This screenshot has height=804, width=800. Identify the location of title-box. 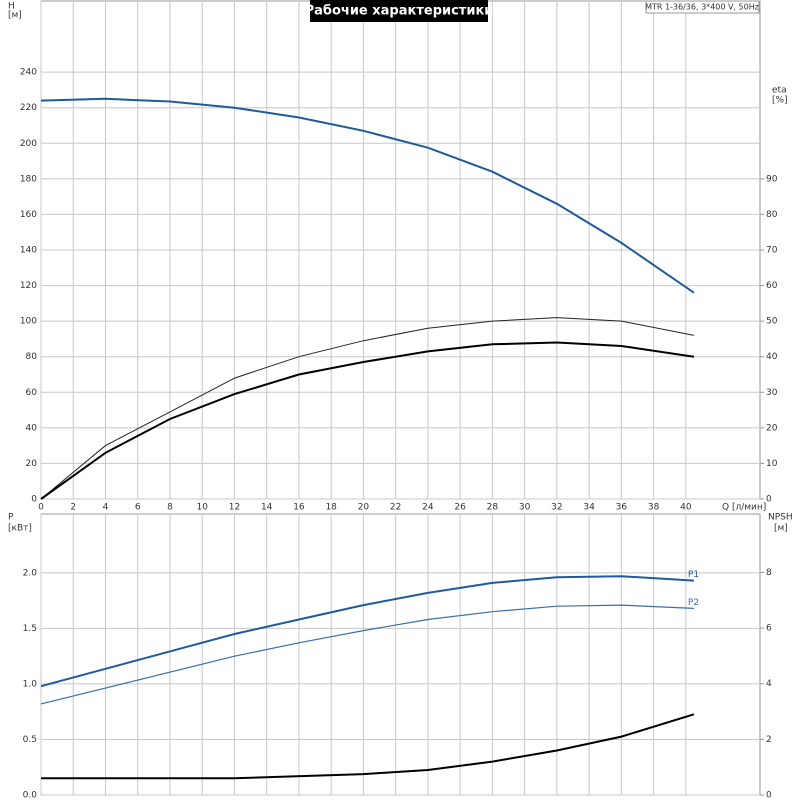
(399, 11).